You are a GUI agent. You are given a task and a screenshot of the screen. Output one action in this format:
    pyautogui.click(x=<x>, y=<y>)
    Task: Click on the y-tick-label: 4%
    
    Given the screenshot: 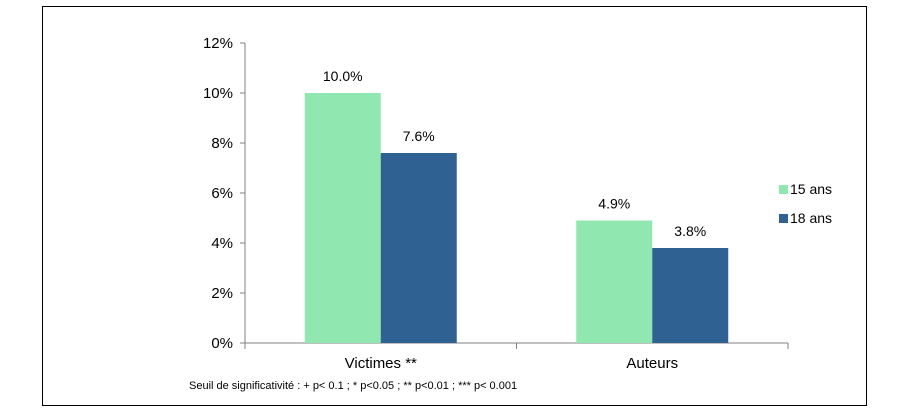 What is the action you would take?
    pyautogui.click(x=222, y=243)
    